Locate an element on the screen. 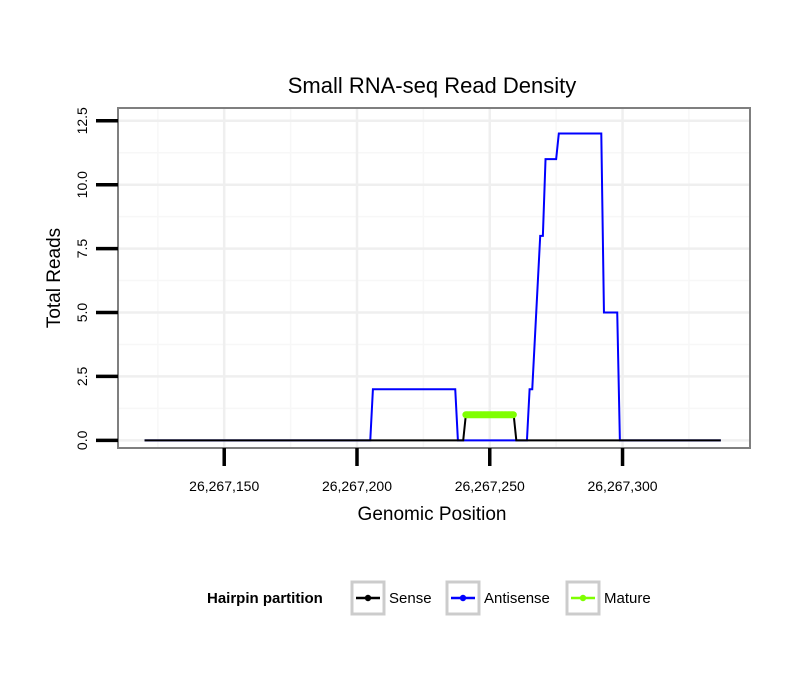 Image resolution: width=810 pixels, height=690 pixels. x-tick-label: 26,267,150 is located at coordinates (224, 486).